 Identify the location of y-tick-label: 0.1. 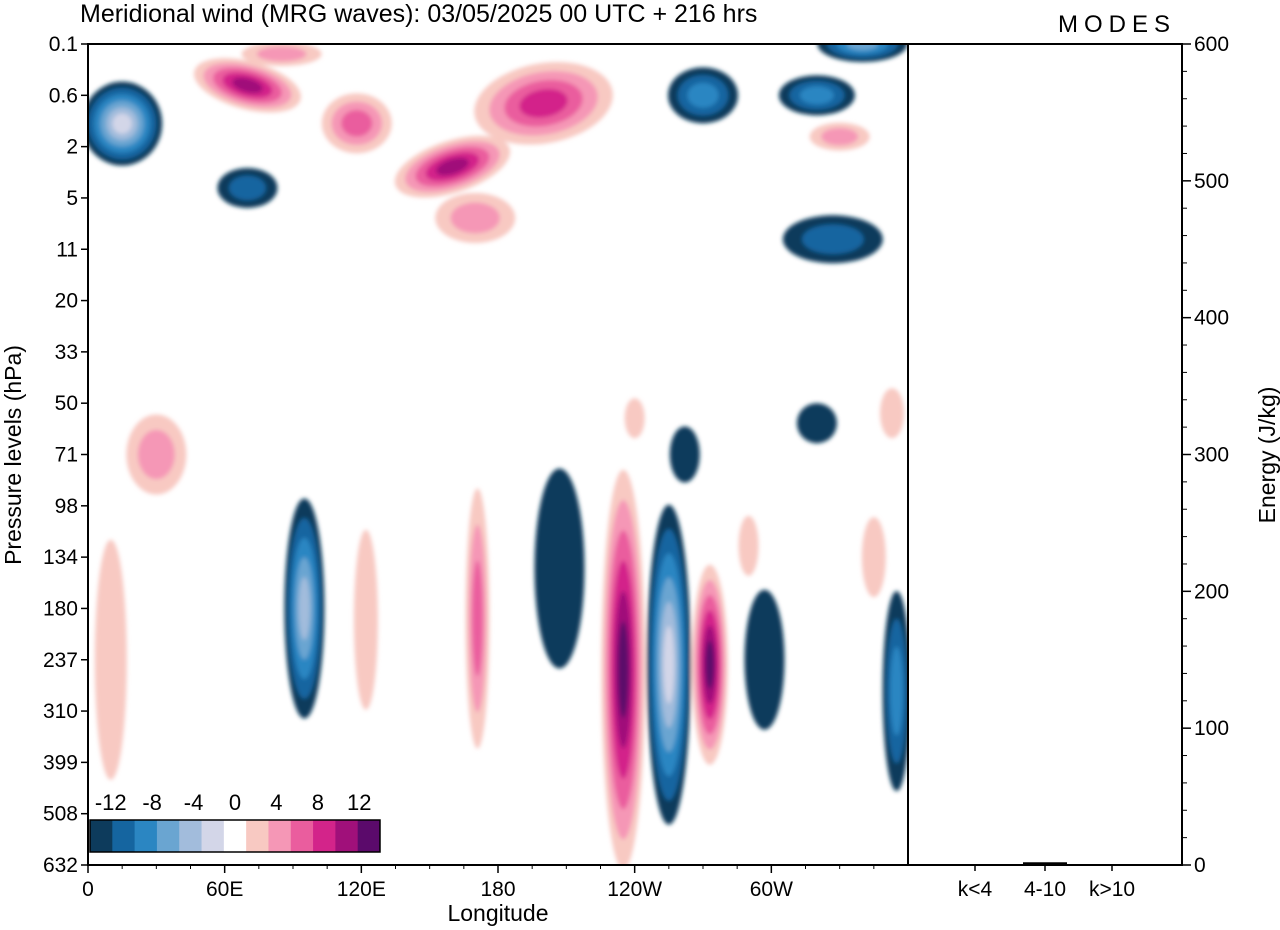
(63, 44).